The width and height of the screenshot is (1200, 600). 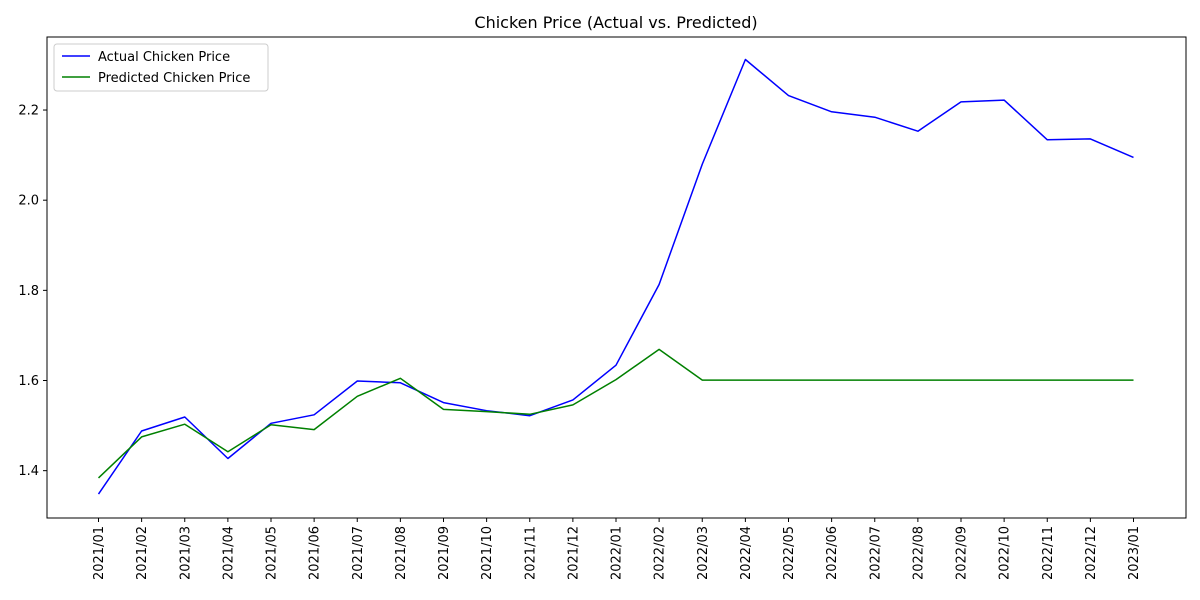 What do you see at coordinates (444, 553) in the screenshot?
I see `x-tick-label: 2021/09` at bounding box center [444, 553].